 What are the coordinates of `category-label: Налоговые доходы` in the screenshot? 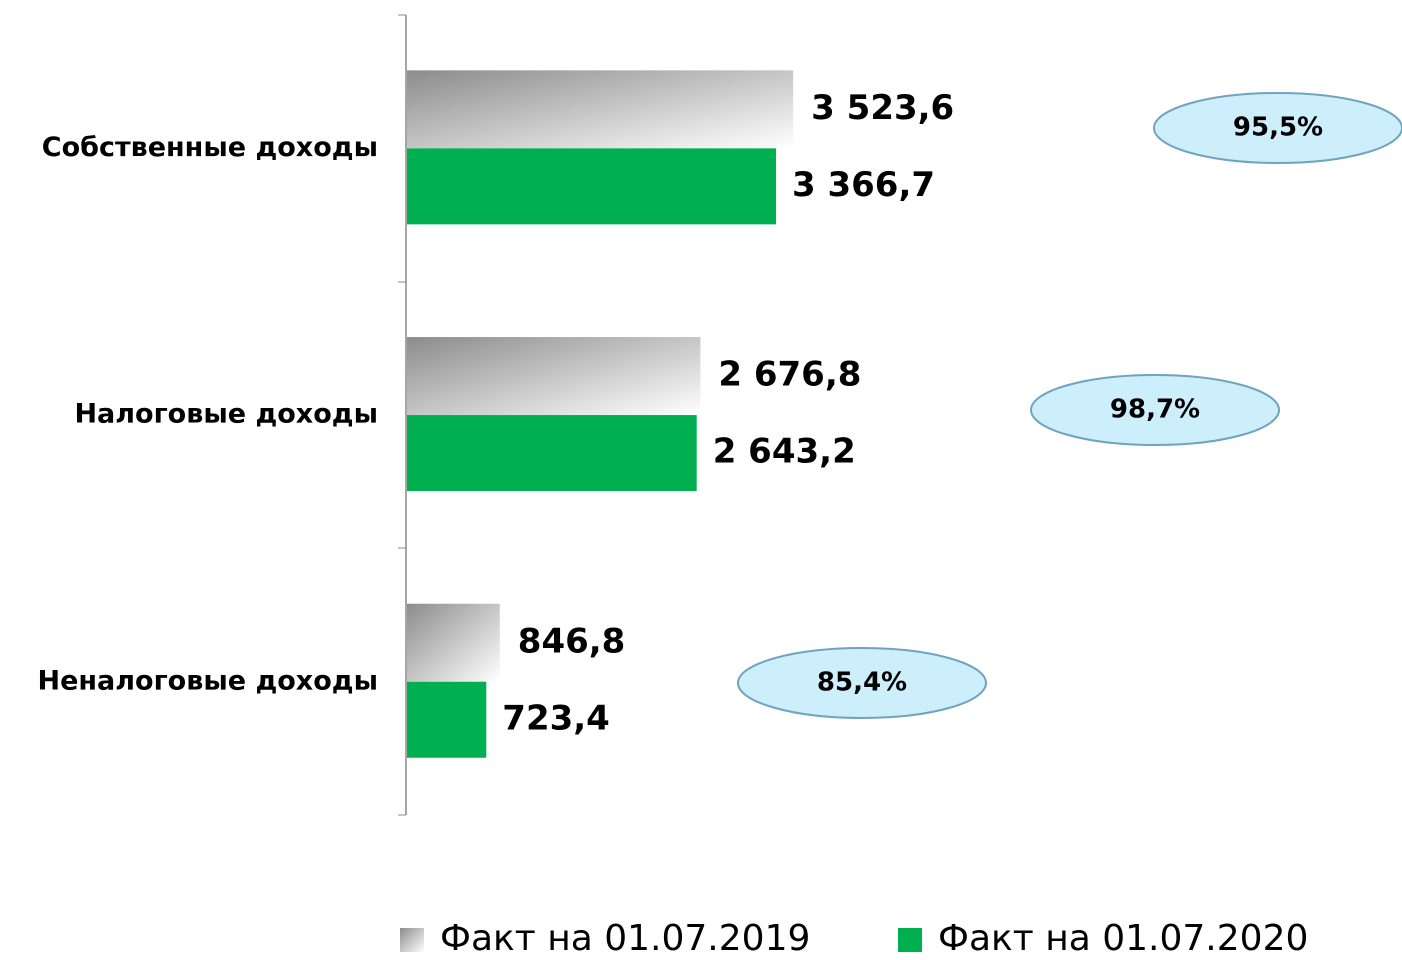 It's located at (226, 414).